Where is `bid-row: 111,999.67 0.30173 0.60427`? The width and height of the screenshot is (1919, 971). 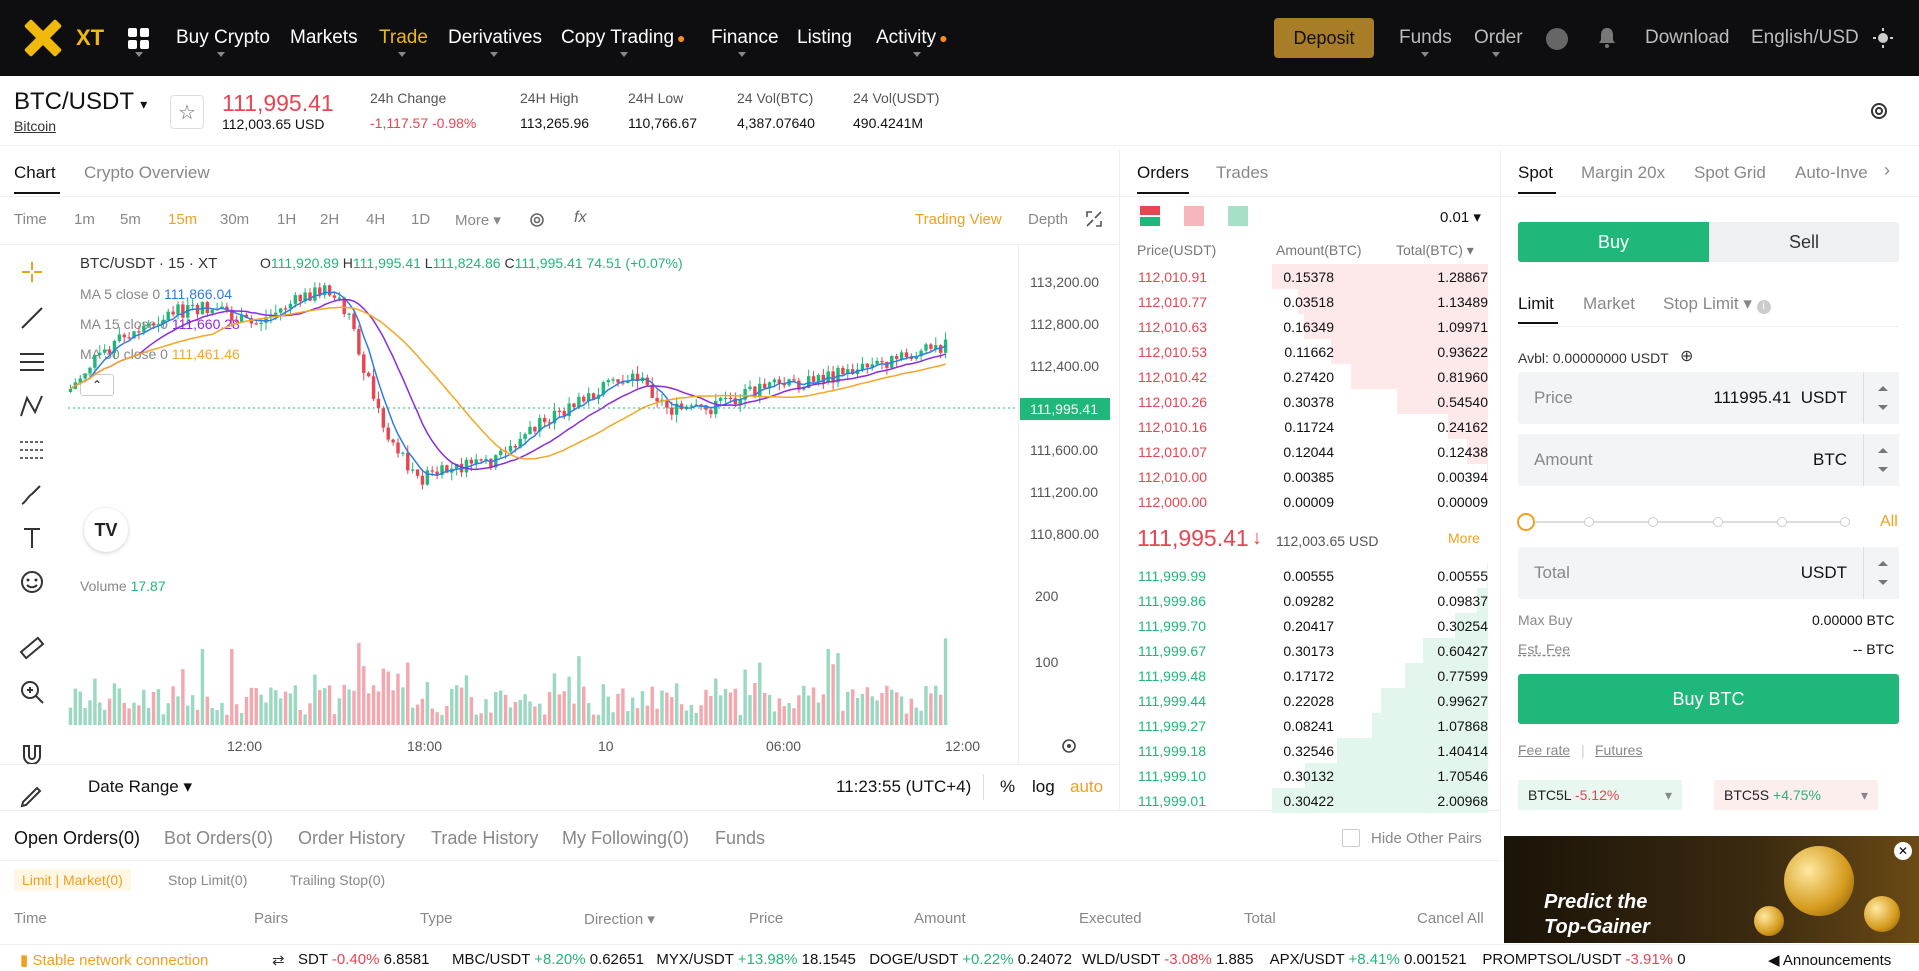
bid-row: 111,999.67 0.30173 0.60427 is located at coordinates (1308, 650).